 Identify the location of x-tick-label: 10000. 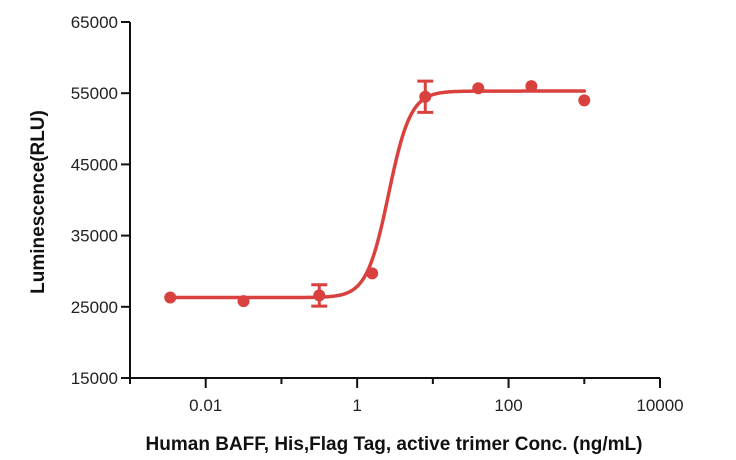
(659, 405).